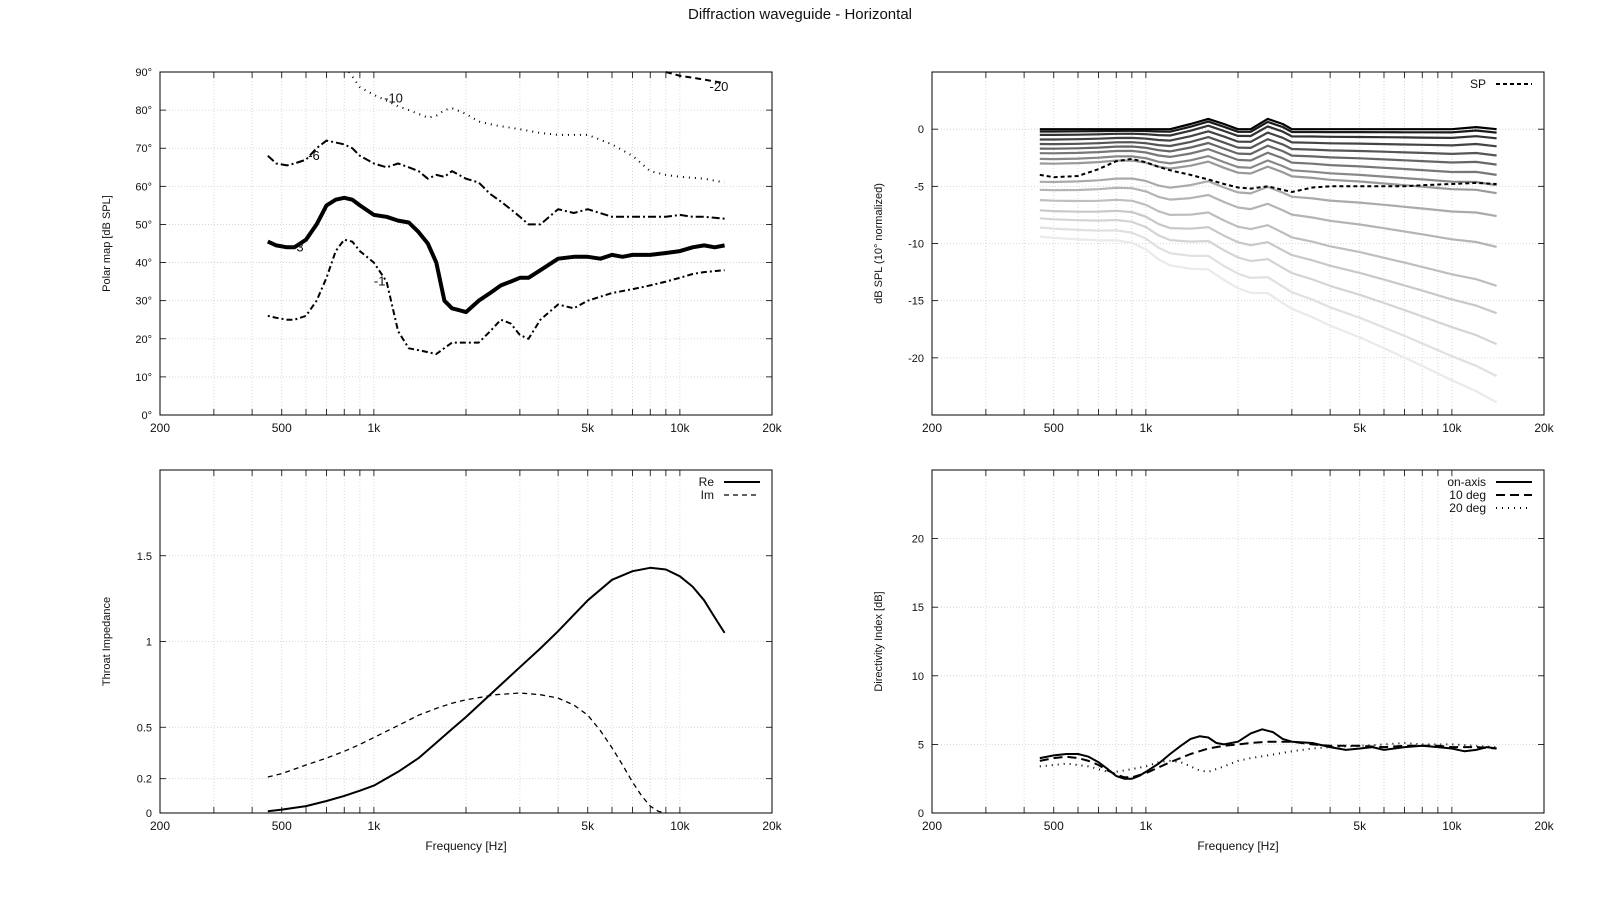 This screenshot has width=1600, height=900. Describe the element at coordinates (298, 246) in the screenshot. I see `contour-label: -3` at that location.